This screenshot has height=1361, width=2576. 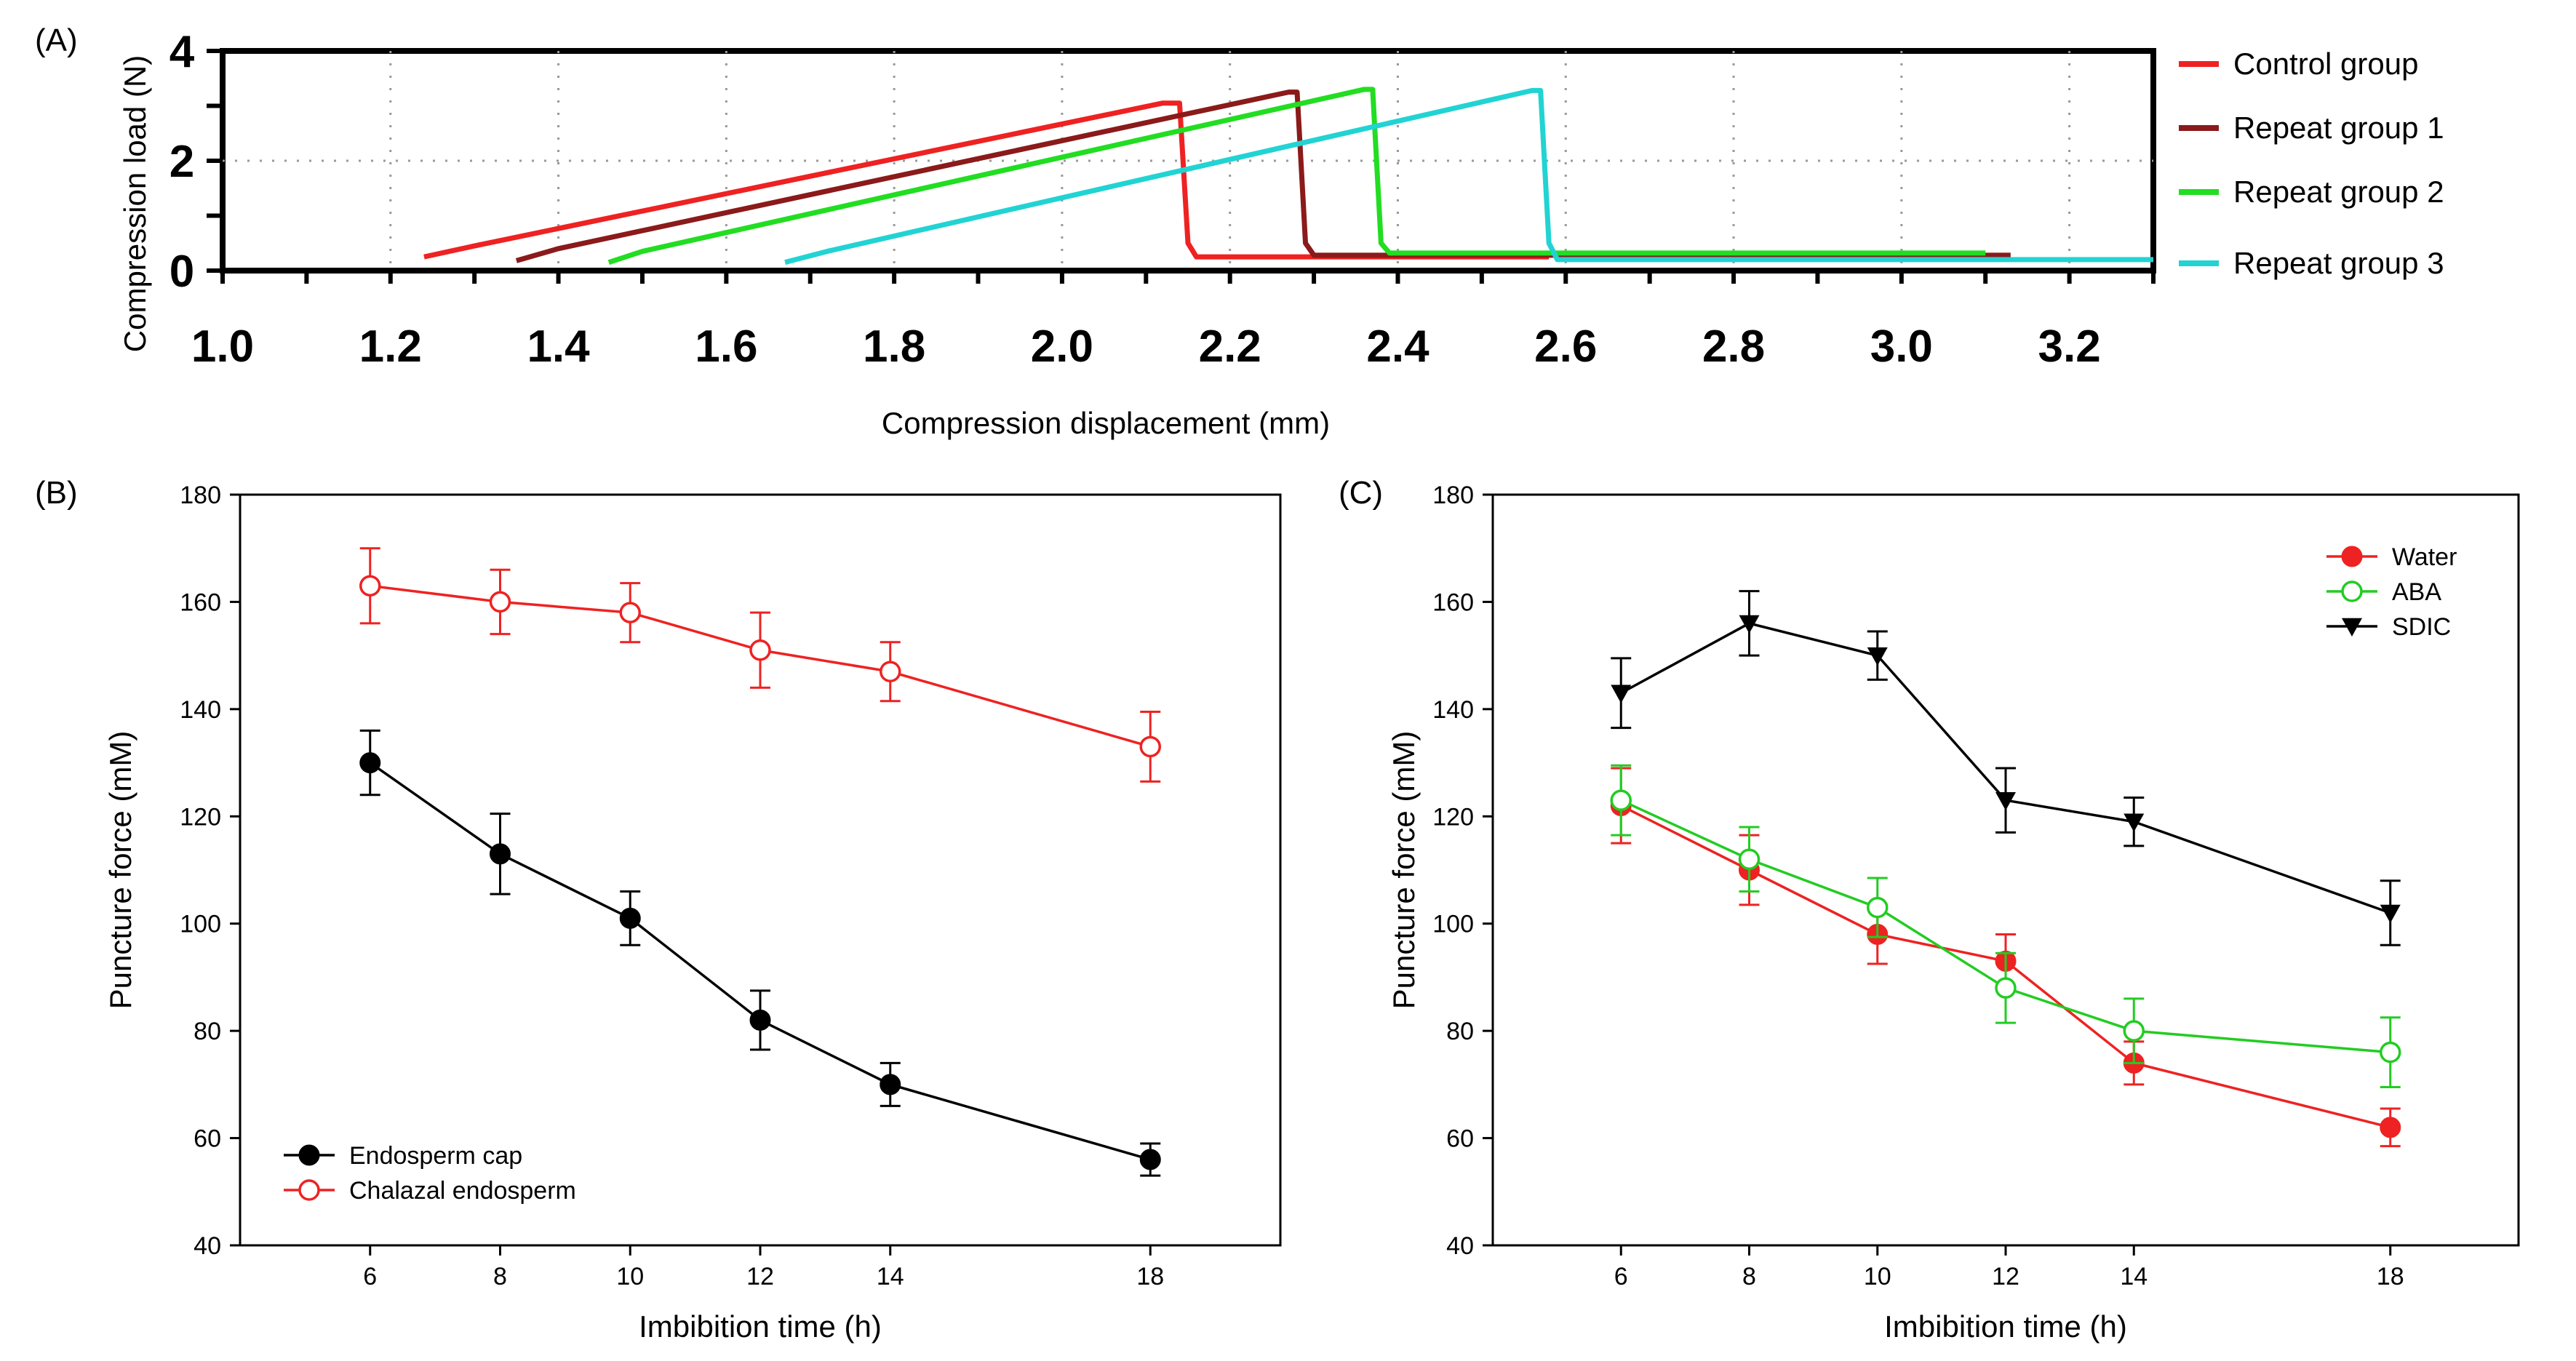 I want to click on panel-c-x-axis-label: Imbibition time (h), so click(x=2005, y=1326).